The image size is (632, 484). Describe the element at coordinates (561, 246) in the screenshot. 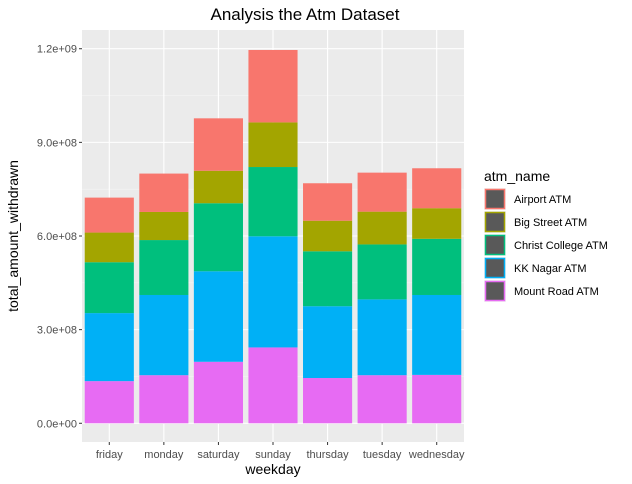

I see `legend-label-christ-college-atm: Christ College ATM` at that location.